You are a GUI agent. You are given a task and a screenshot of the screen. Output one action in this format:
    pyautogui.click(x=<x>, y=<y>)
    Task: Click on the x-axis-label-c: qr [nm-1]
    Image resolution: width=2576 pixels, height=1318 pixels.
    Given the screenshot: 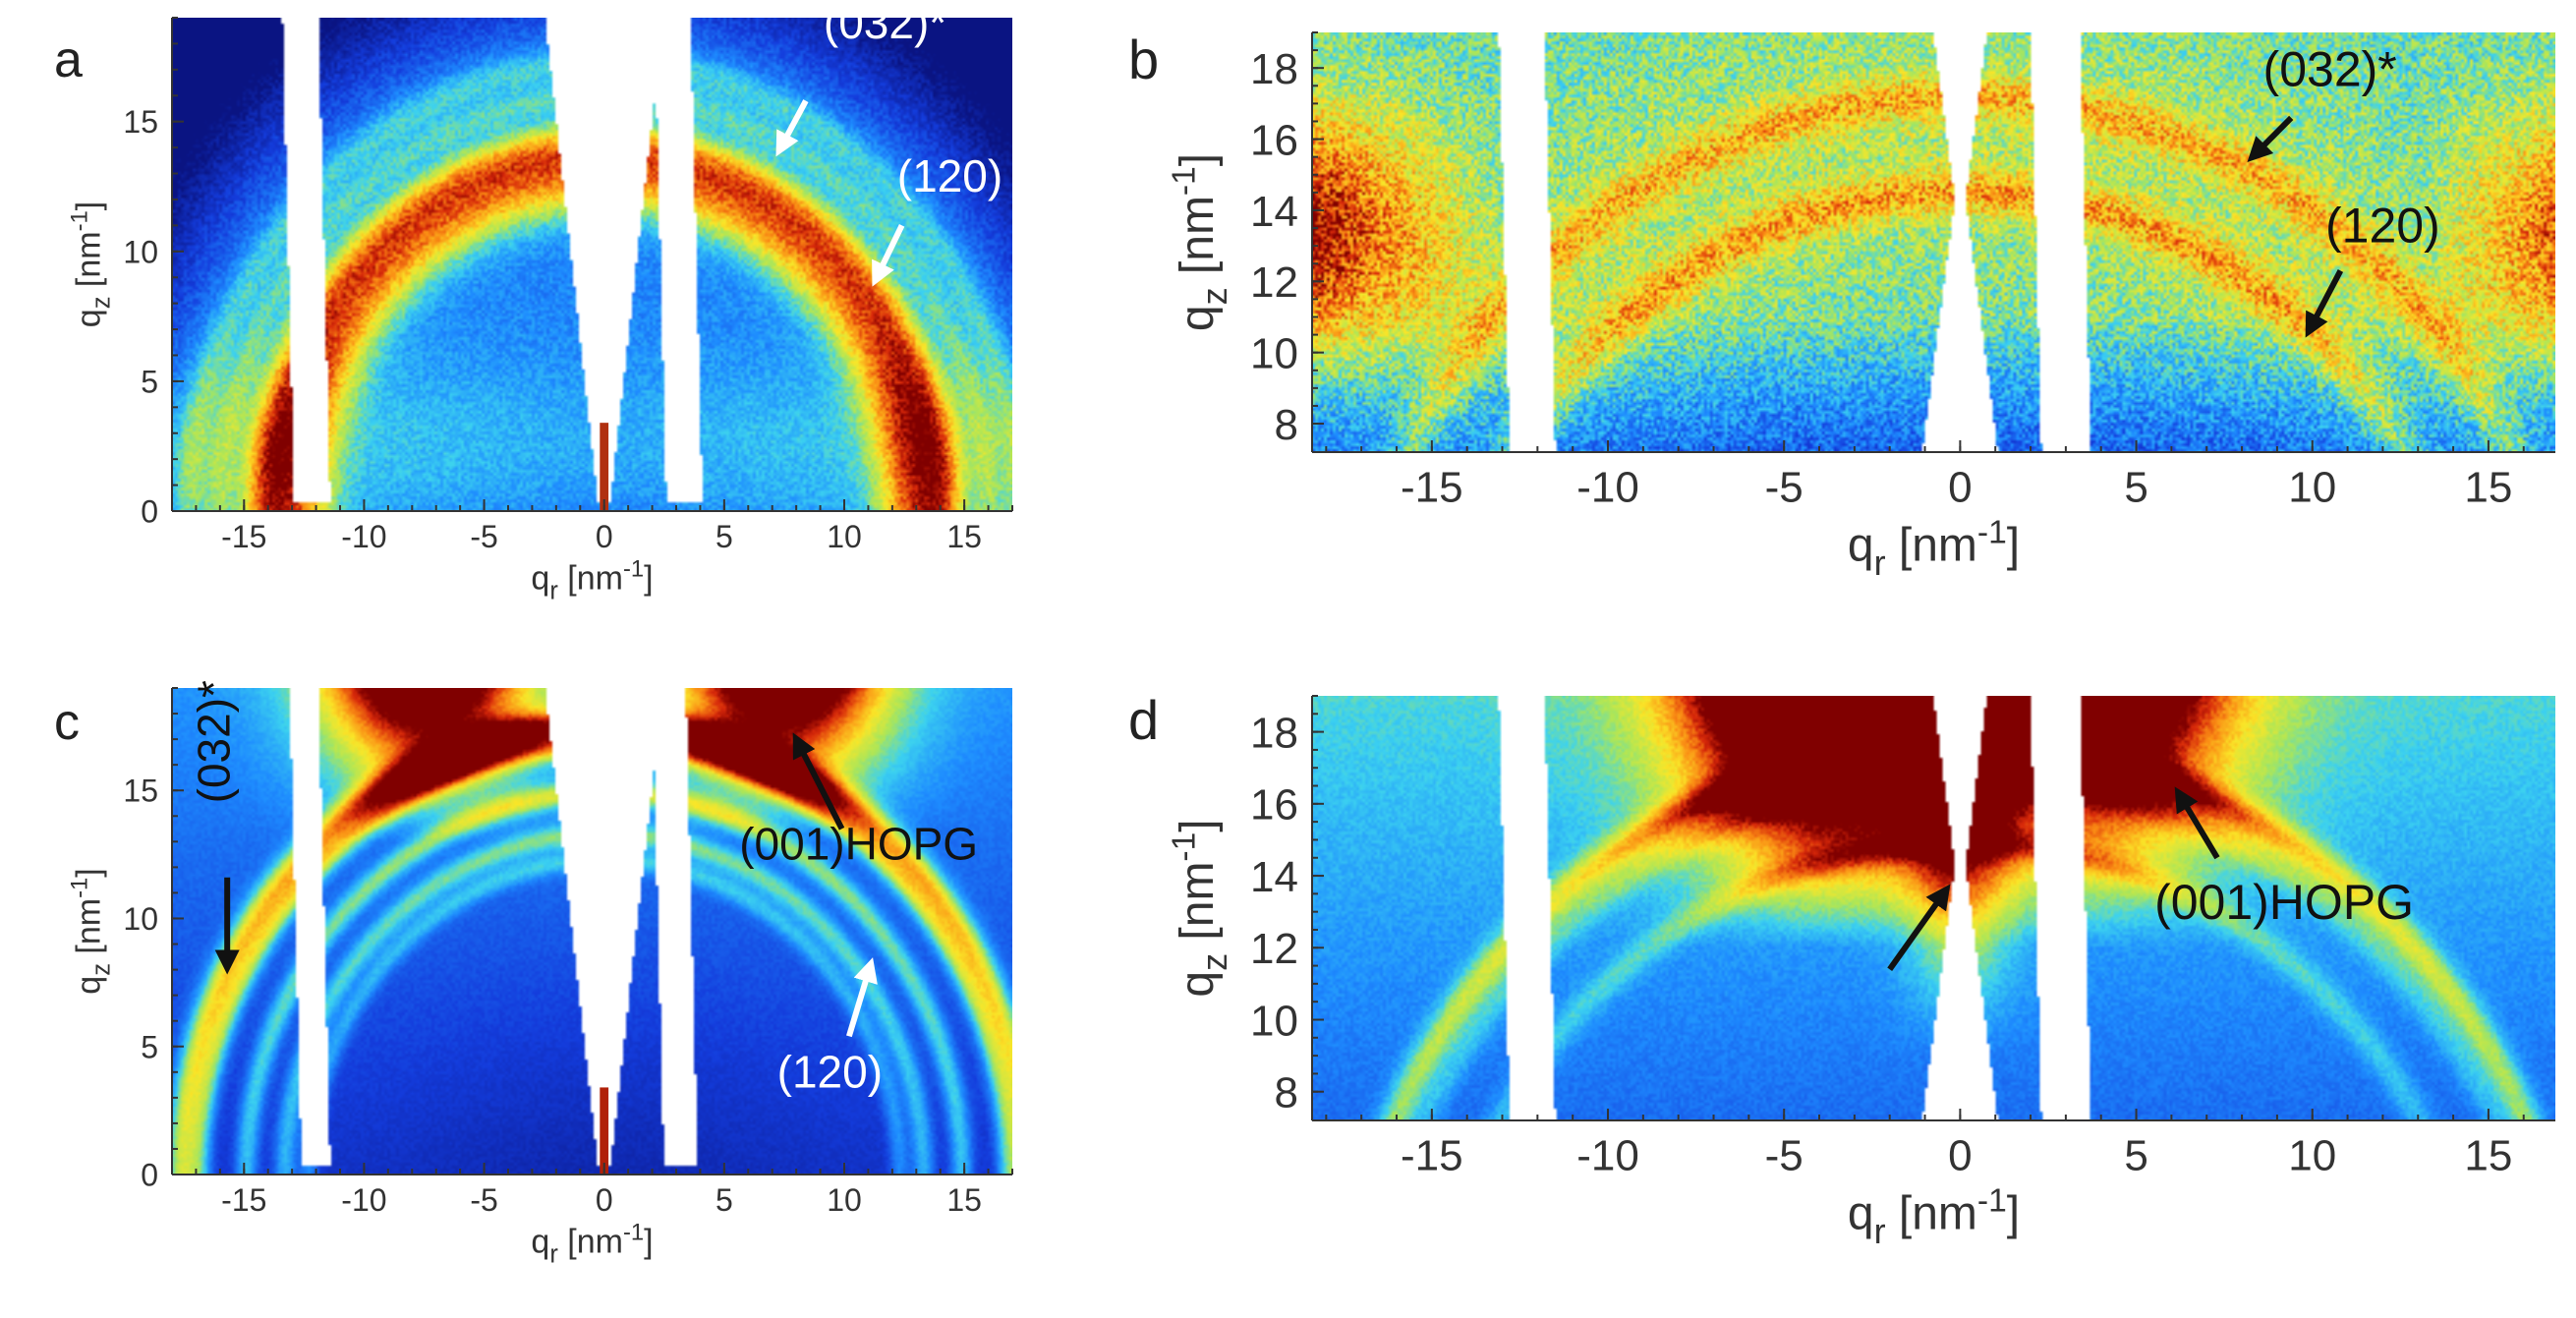 What is the action you would take?
    pyautogui.click(x=592, y=1243)
    